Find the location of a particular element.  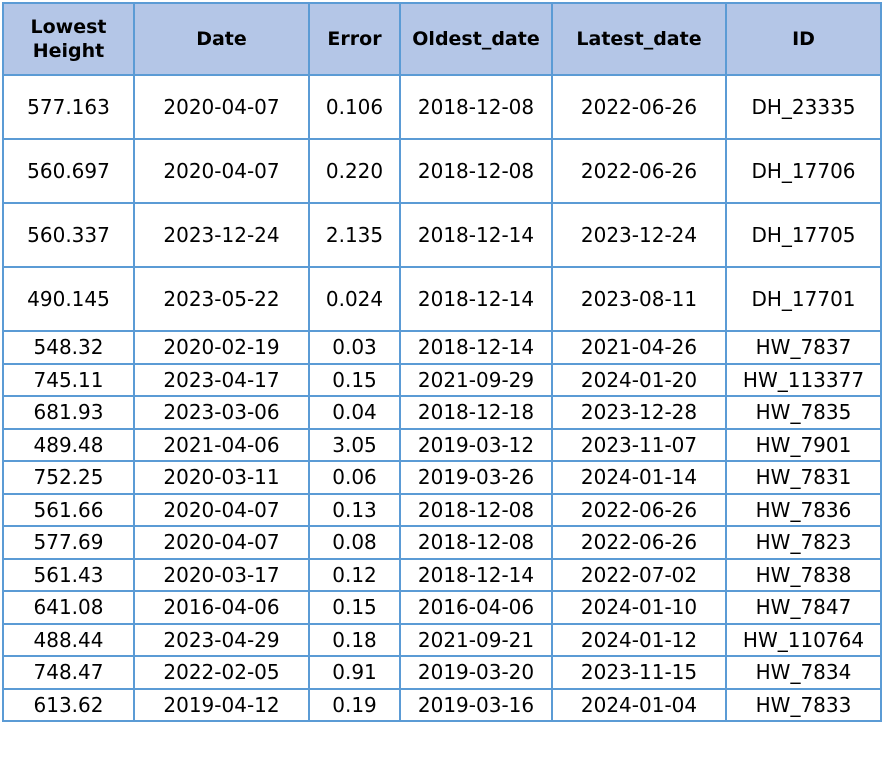

cell-lowest-height: 745.11 is located at coordinates (68, 379).